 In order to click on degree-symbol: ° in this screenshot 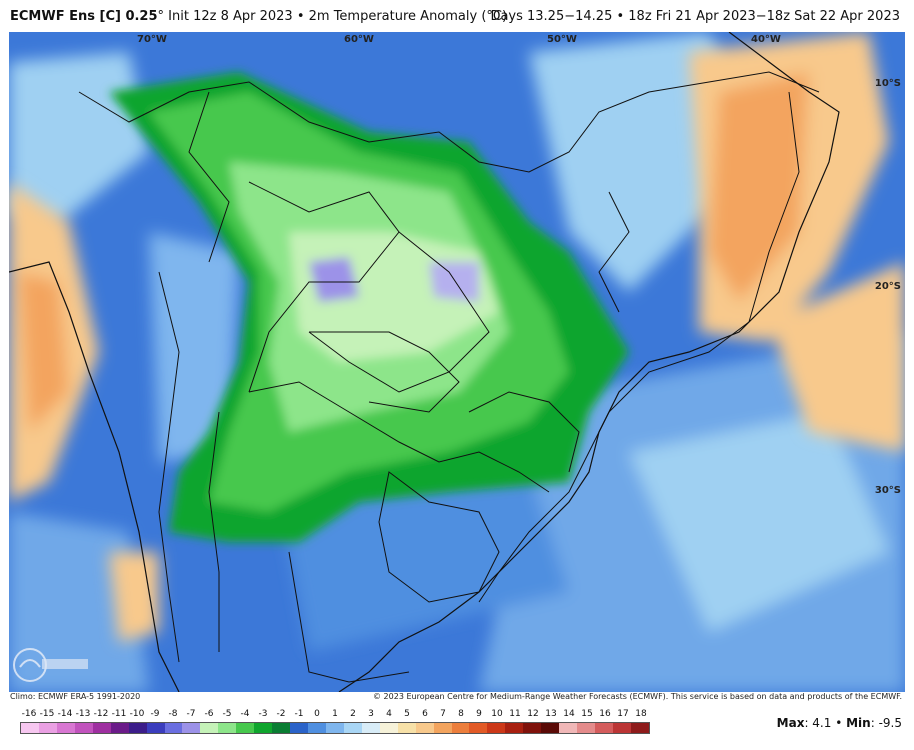, I will do `click(161, 16)`.